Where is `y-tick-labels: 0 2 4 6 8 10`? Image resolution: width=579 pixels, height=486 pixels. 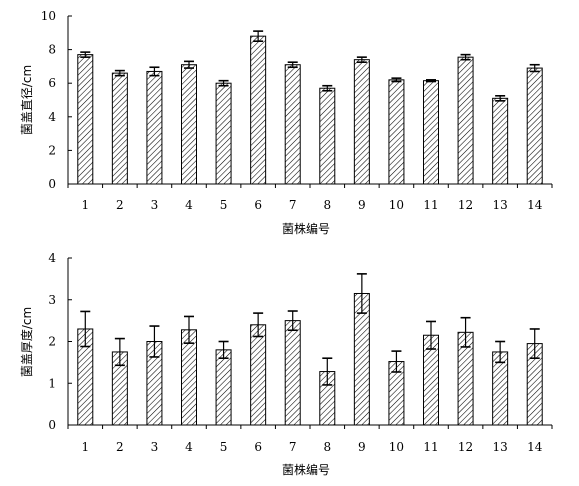
y-tick-labels: 0 2 4 6 8 10 is located at coordinates (49, 100).